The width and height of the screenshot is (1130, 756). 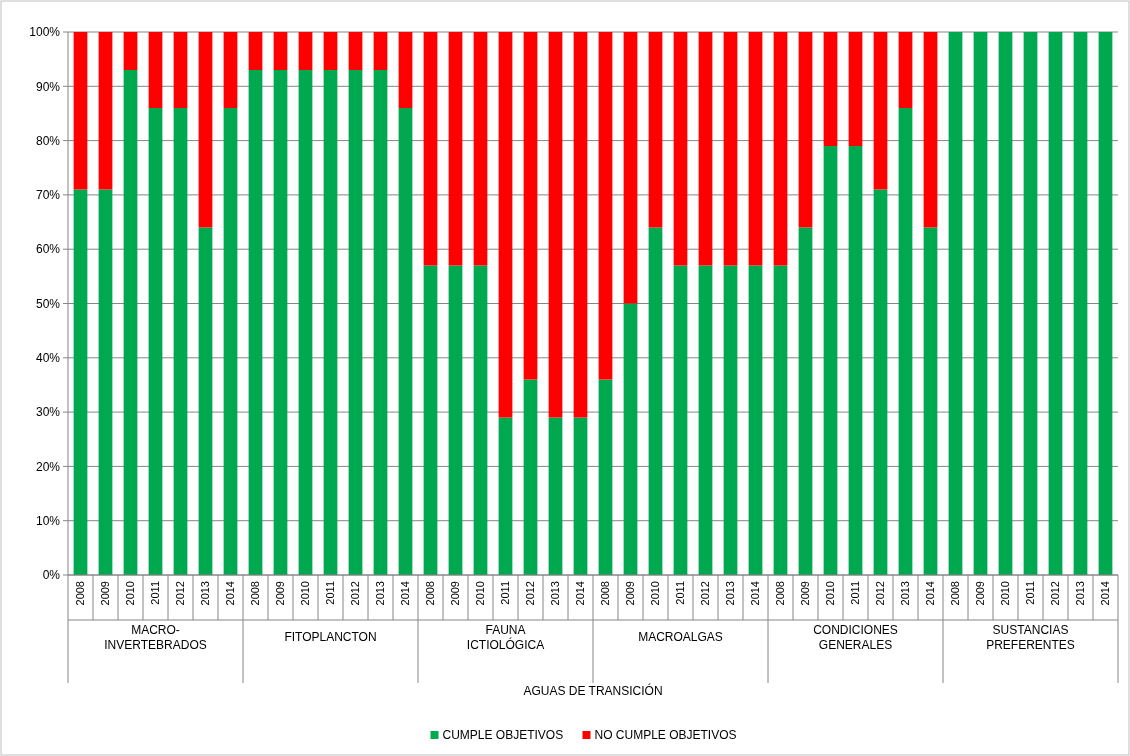 What do you see at coordinates (48, 358) in the screenshot?
I see `y-tick-label: 40%` at bounding box center [48, 358].